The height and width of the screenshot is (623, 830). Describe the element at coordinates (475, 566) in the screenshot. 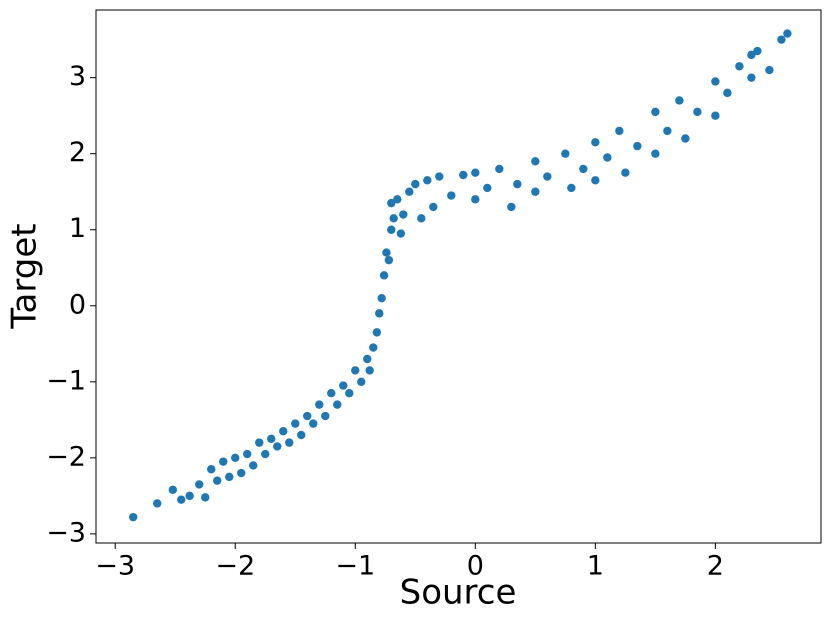

I see `x-tick-label: 0` at that location.